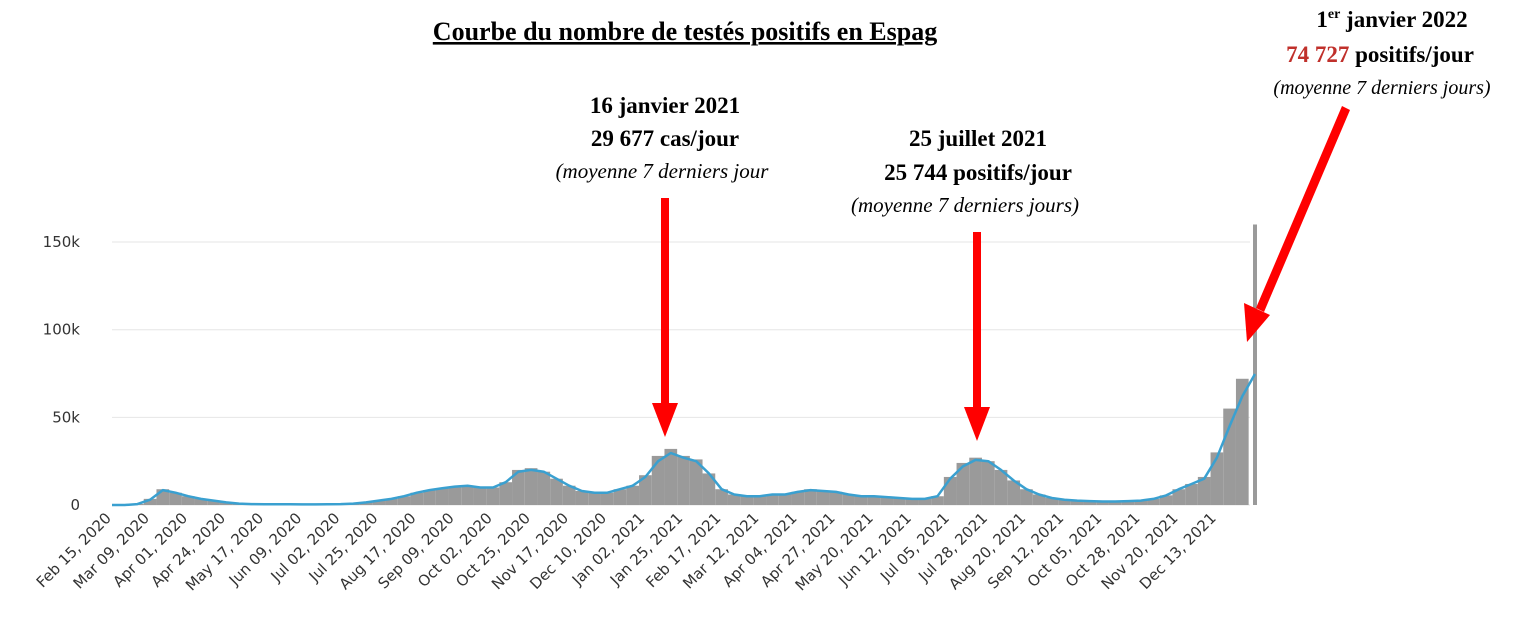  Describe the element at coordinates (75, 505) in the screenshot. I see `y-tick-label: 0` at that location.